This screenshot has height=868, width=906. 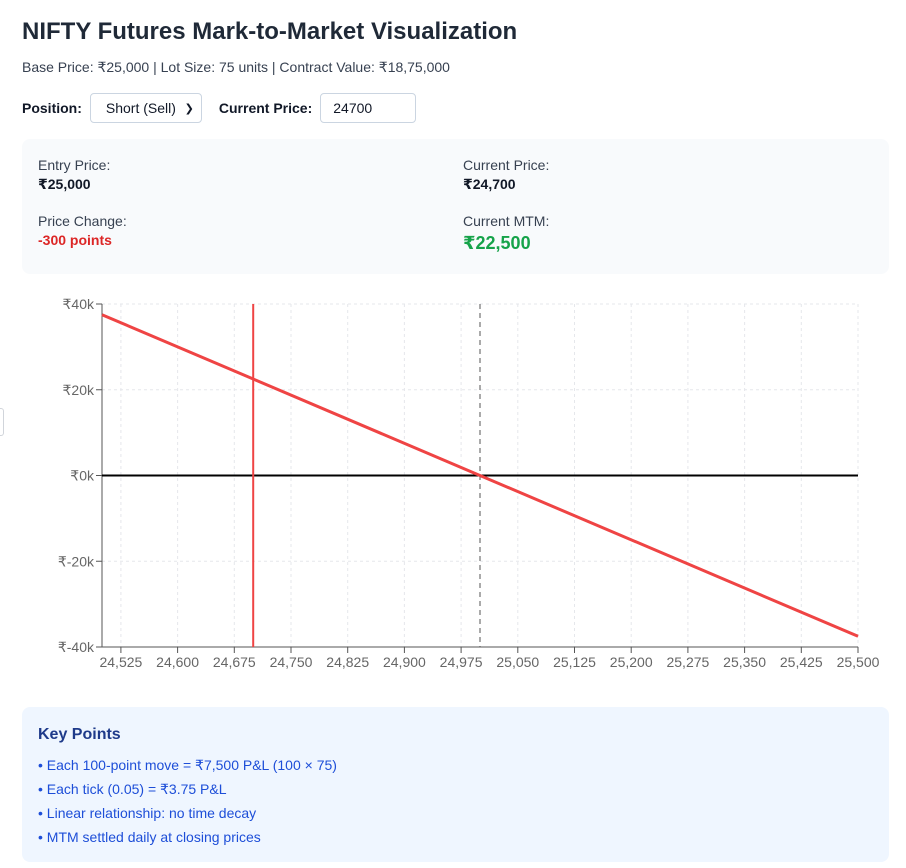 I want to click on y-tick-label: ₹40k, so click(x=79, y=304).